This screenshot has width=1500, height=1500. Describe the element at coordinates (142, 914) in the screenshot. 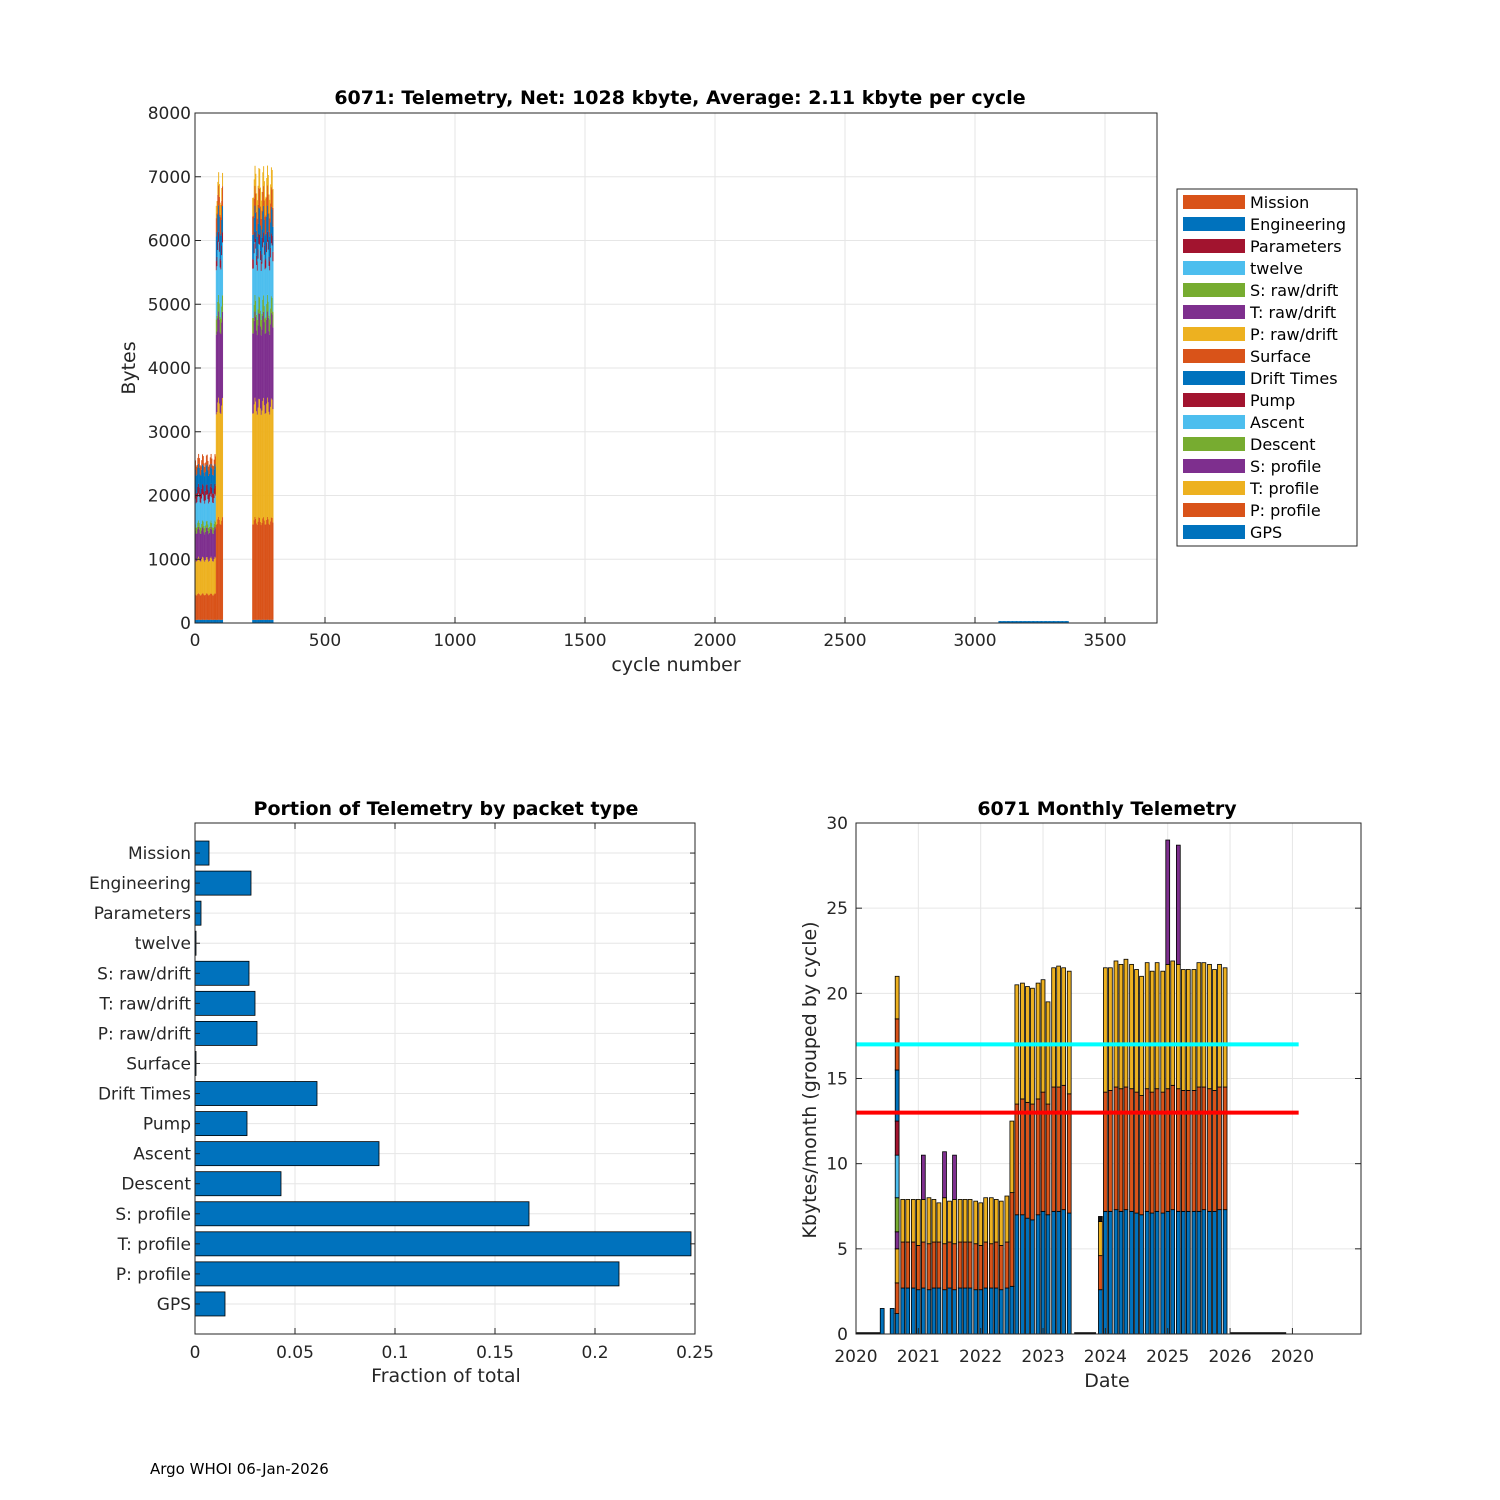

I see `y-tick-label: Parameters` at that location.